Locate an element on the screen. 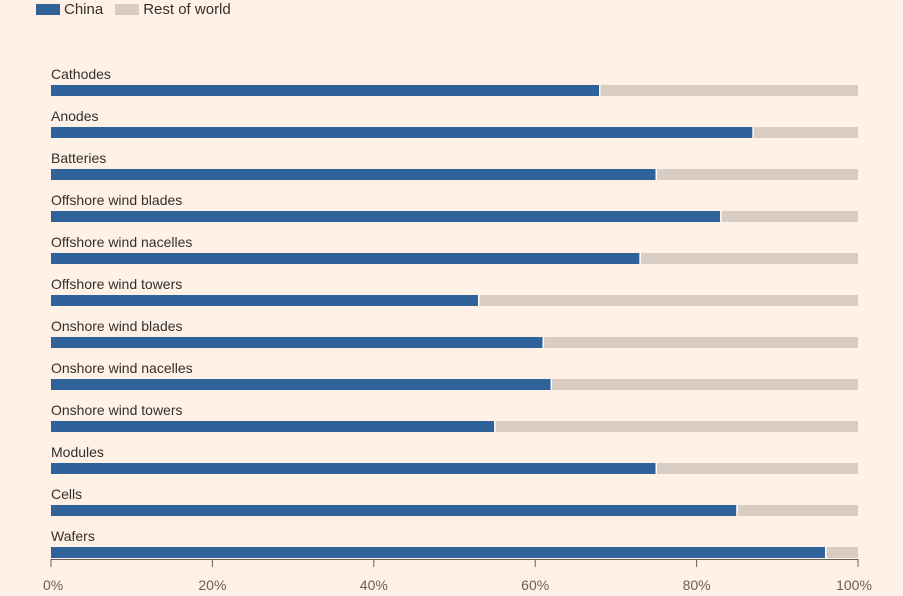 This screenshot has height=596, width=903. bar-china-cathodes is located at coordinates (325, 90).